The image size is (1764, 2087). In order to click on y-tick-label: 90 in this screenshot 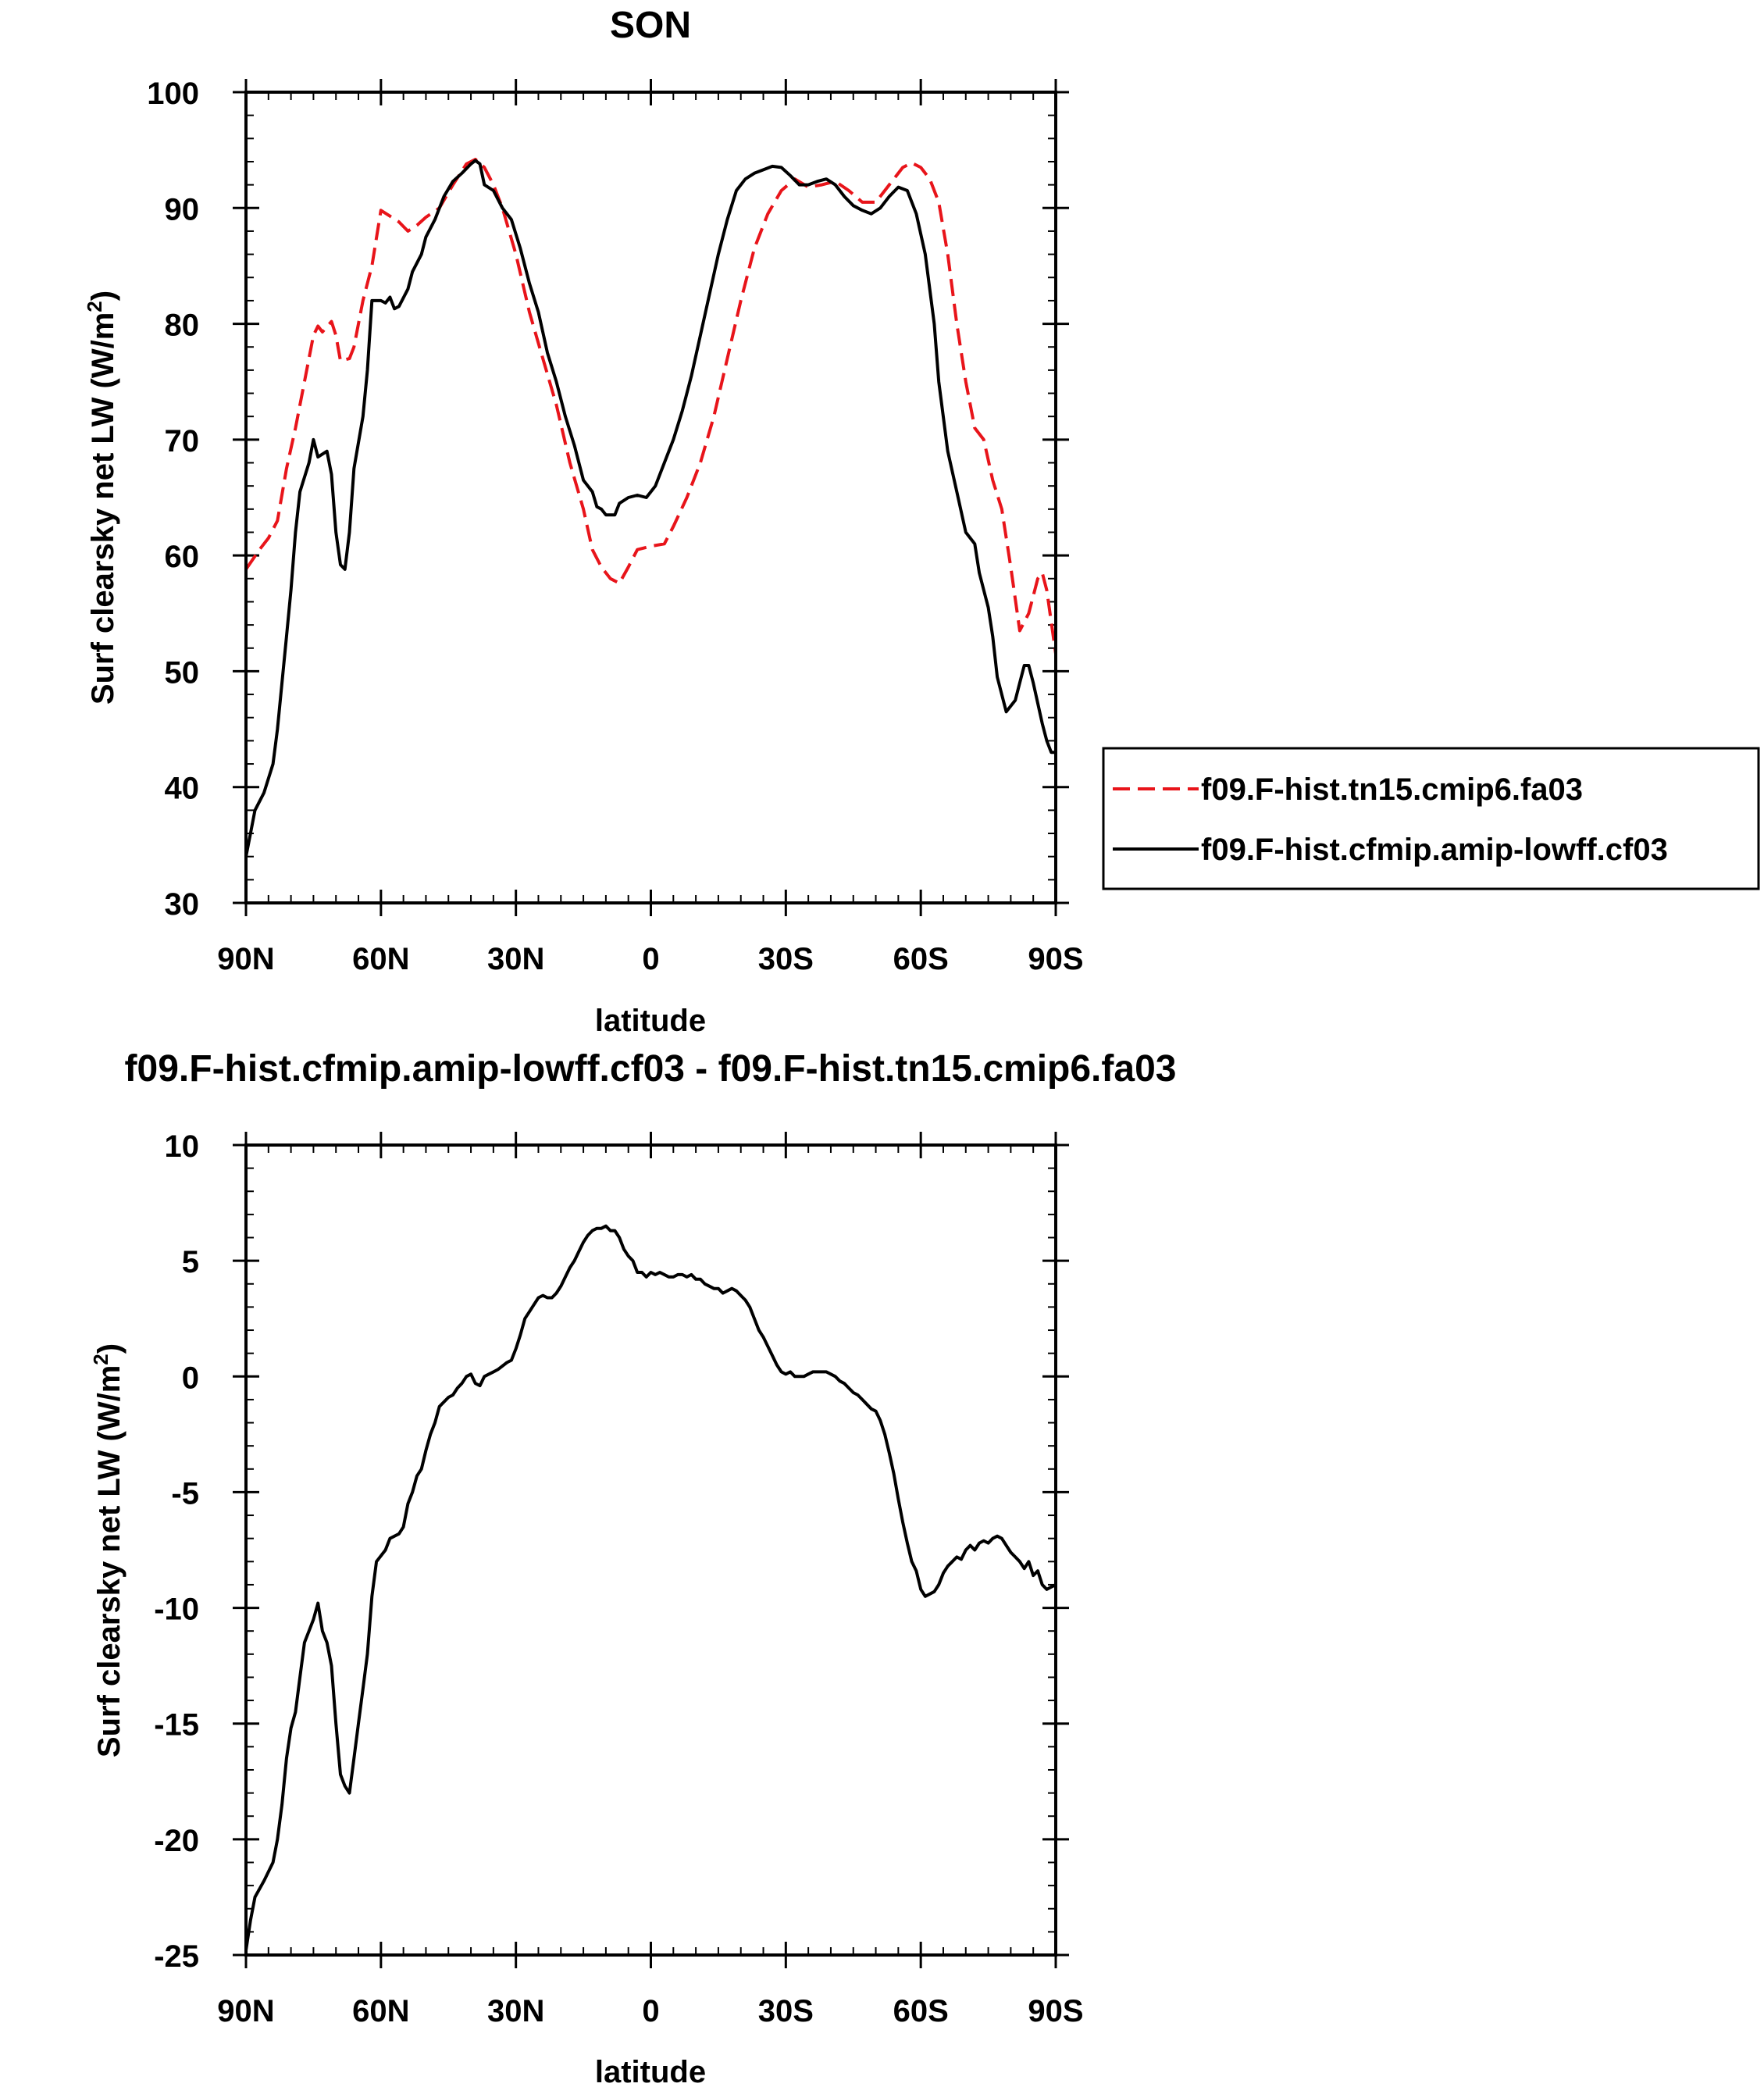, I will do `click(182, 210)`.